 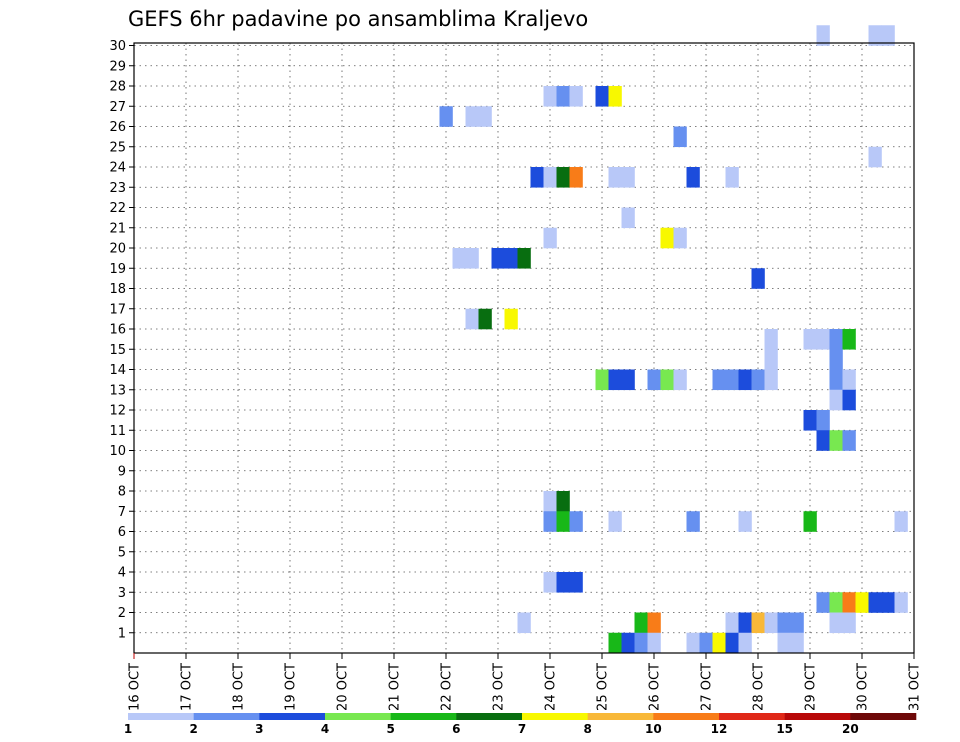 What do you see at coordinates (603, 687) in the screenshot?
I see `x-tick-label: 25 OCT` at bounding box center [603, 687].